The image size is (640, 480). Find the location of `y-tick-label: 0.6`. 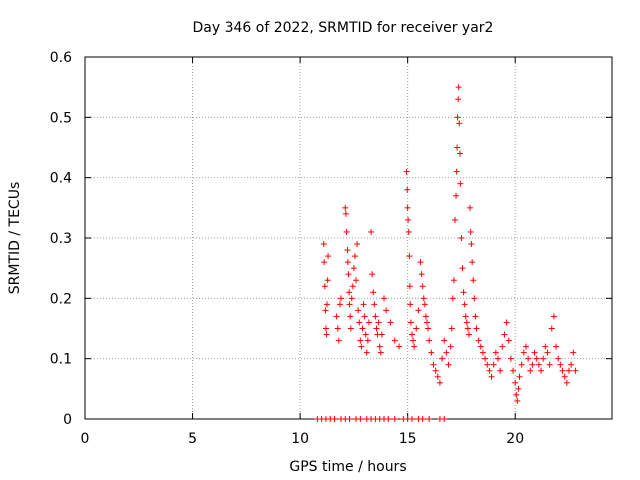

y-tick-label: 0.6 is located at coordinates (61, 58).